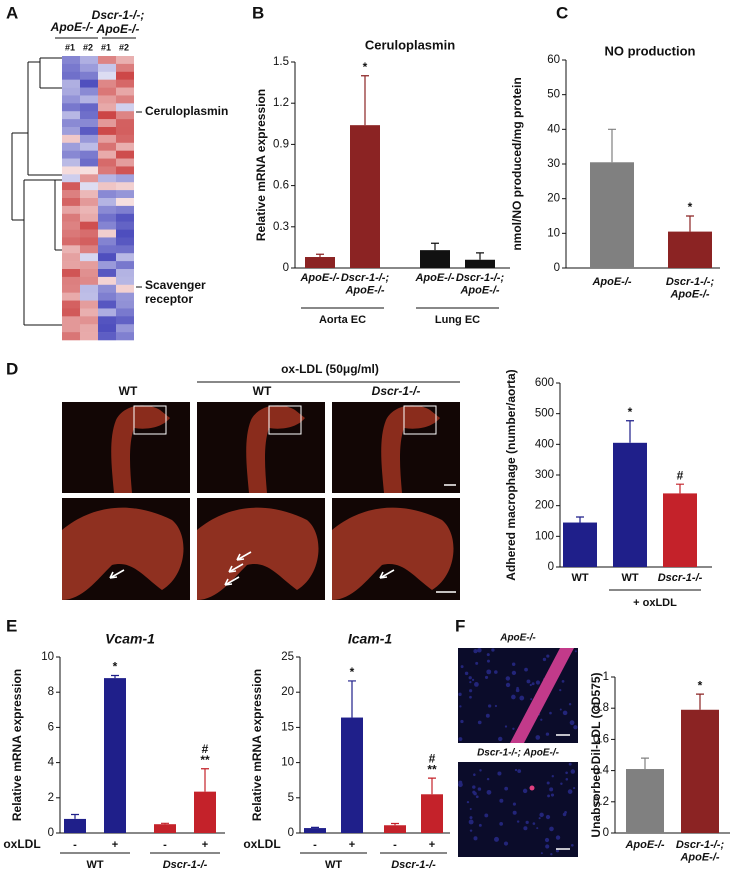 The image size is (738, 873). What do you see at coordinates (601, 739) in the screenshot?
I see `y-tick-label: 0.6` at bounding box center [601, 739].